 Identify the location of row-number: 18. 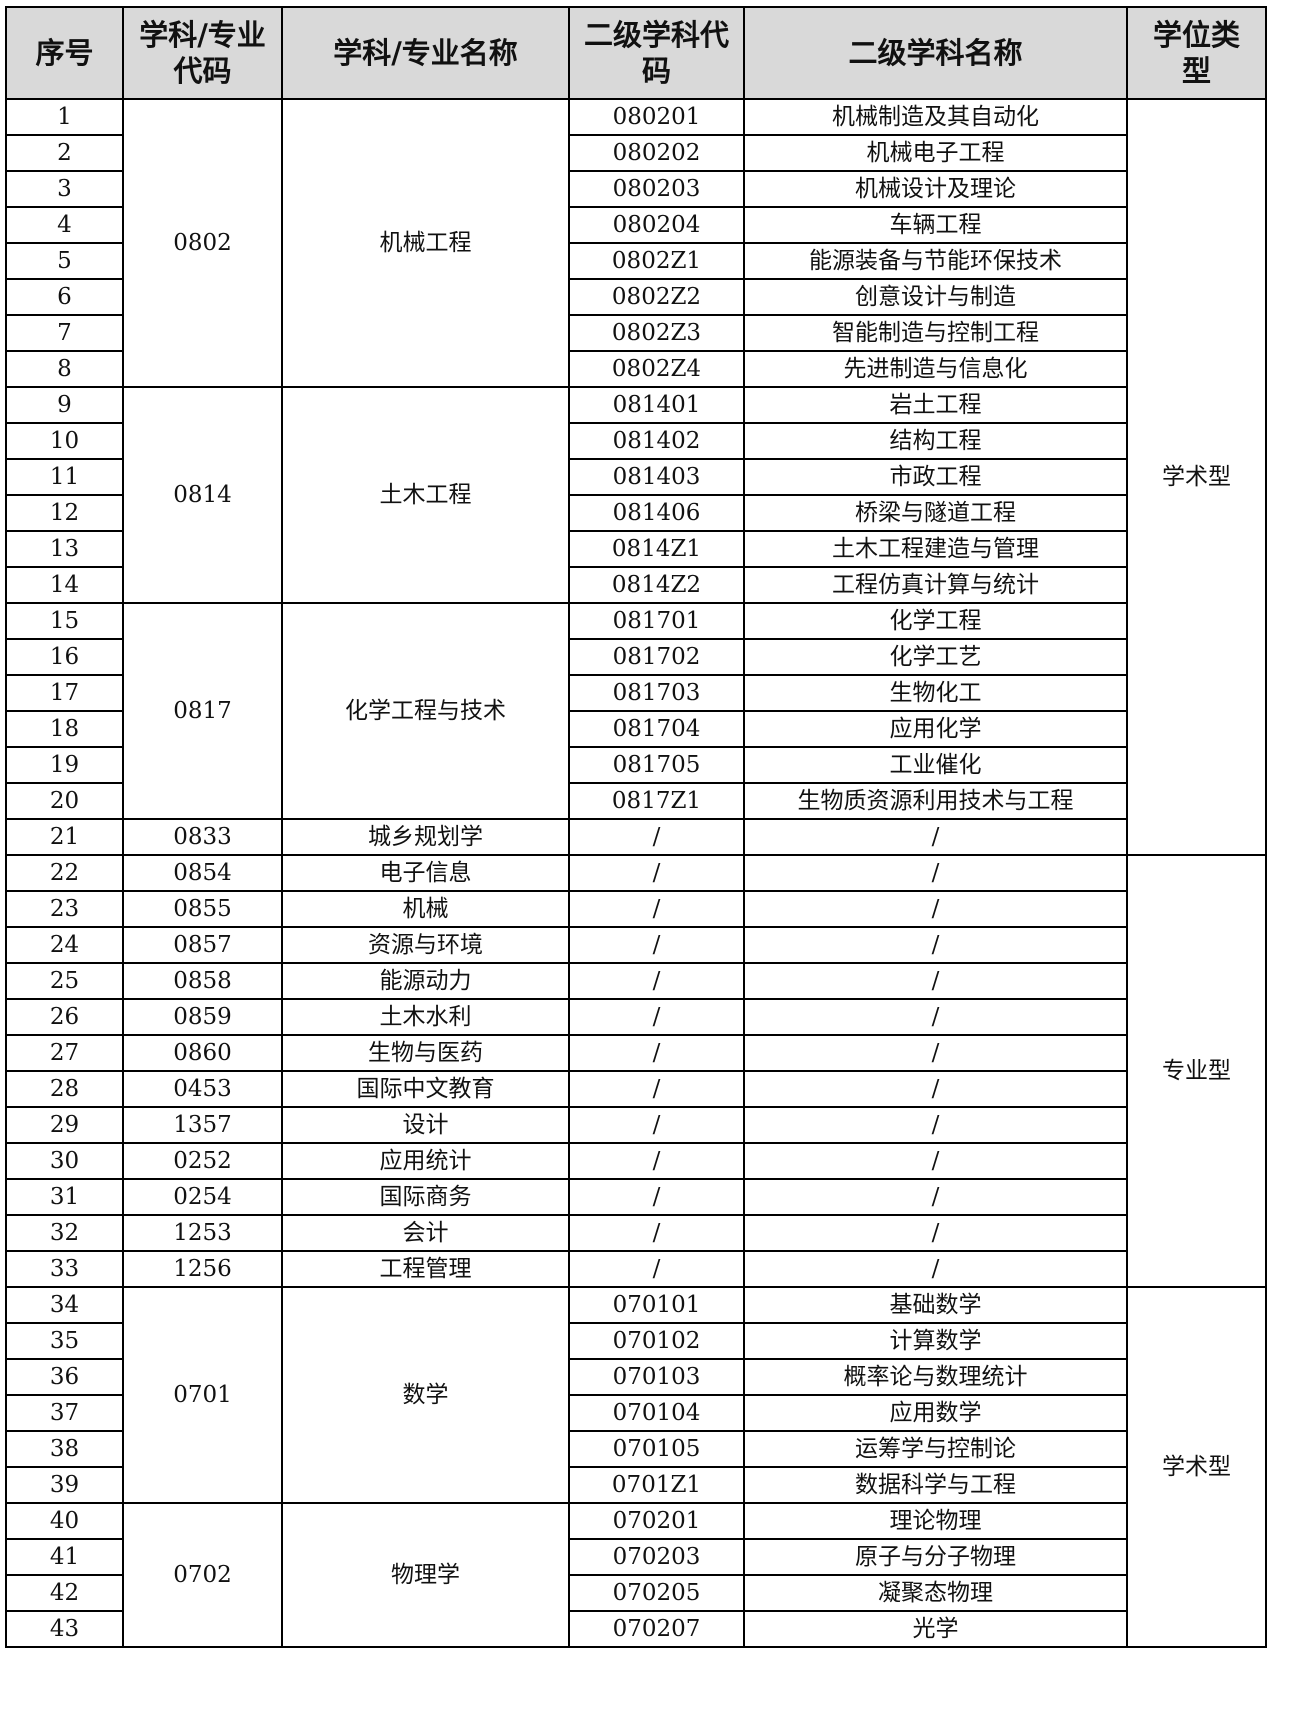
(64, 729).